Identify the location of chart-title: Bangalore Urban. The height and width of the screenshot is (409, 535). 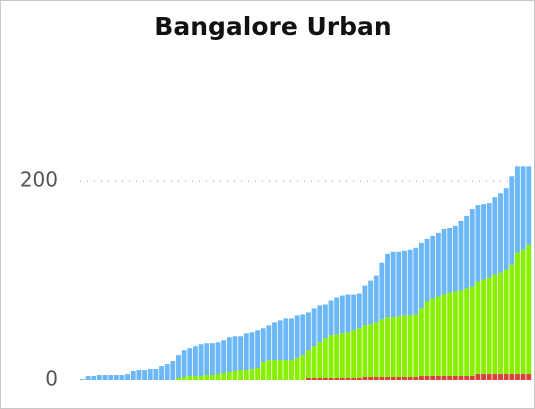
(272, 26).